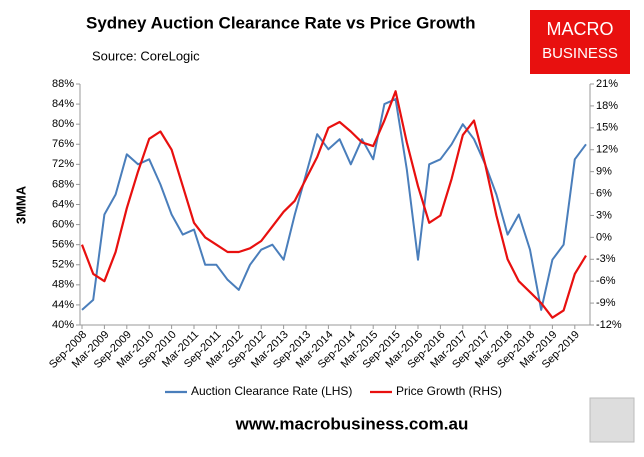  What do you see at coordinates (63, 305) in the screenshot?
I see `y-tick-label: 44%` at bounding box center [63, 305].